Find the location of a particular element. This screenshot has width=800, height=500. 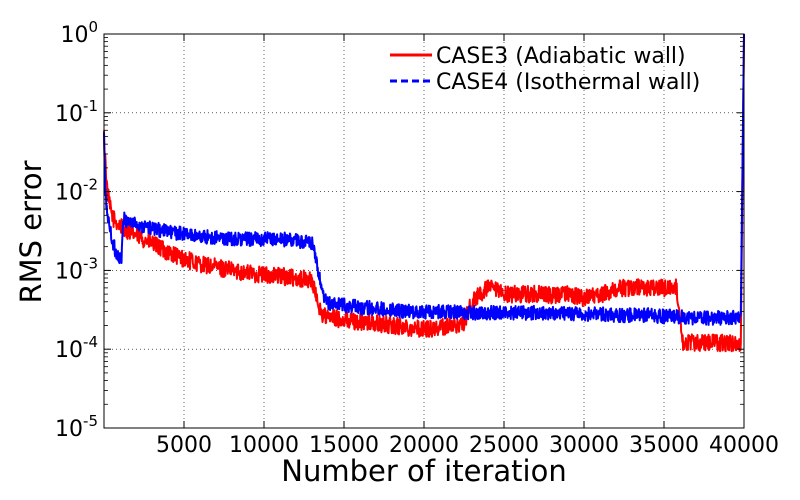

y-tick-label: 10⁻⁵ is located at coordinates (76, 427).